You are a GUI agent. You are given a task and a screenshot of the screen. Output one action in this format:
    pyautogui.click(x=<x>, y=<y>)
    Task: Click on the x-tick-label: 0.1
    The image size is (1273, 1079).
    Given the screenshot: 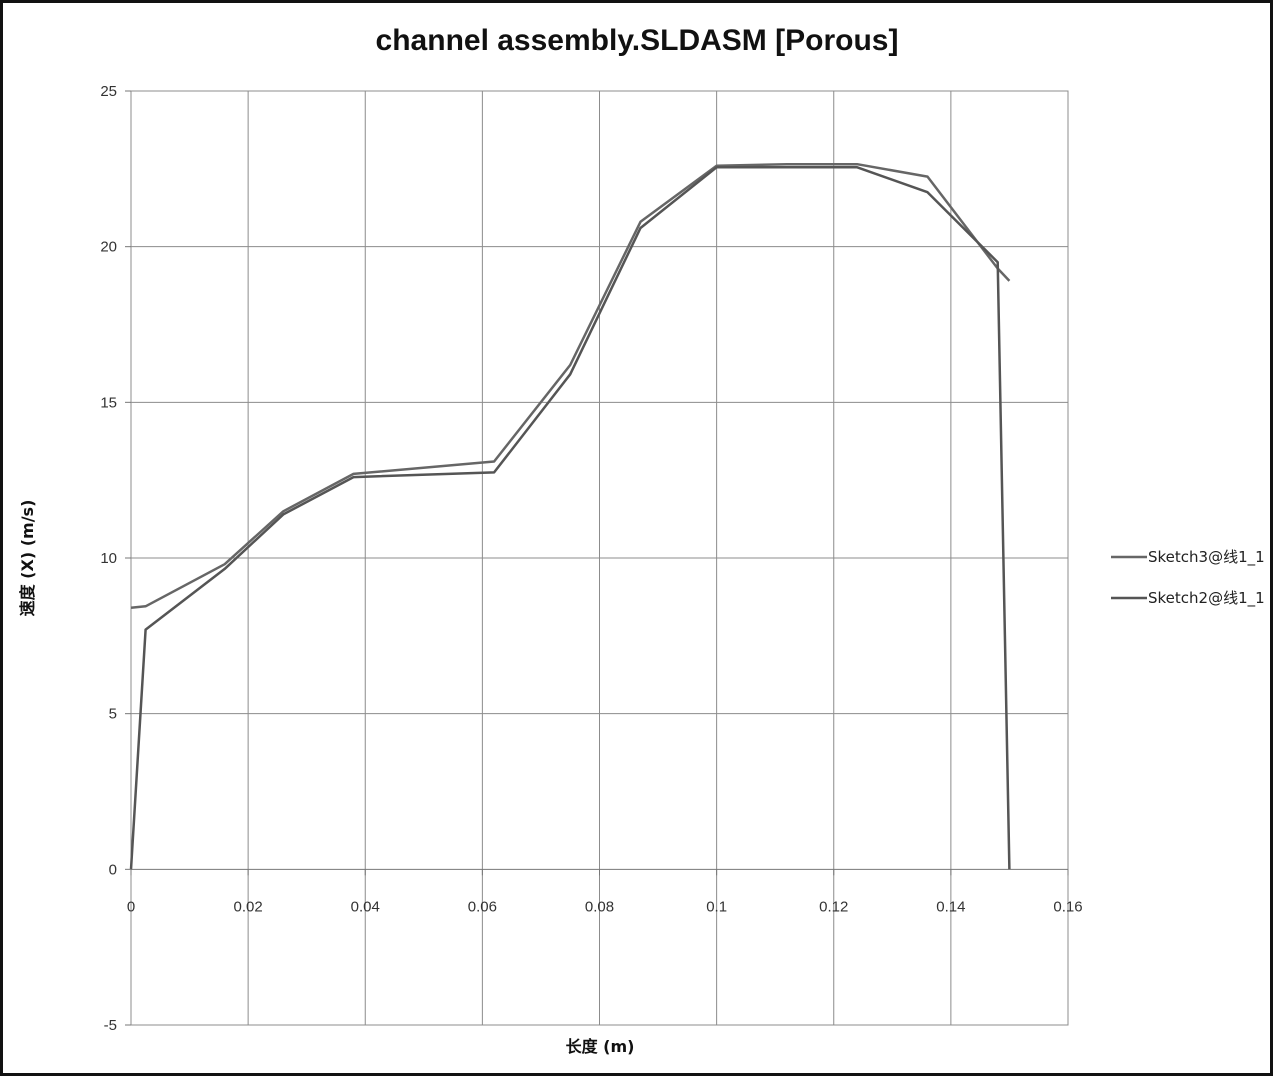 What is the action you would take?
    pyautogui.click(x=716, y=906)
    